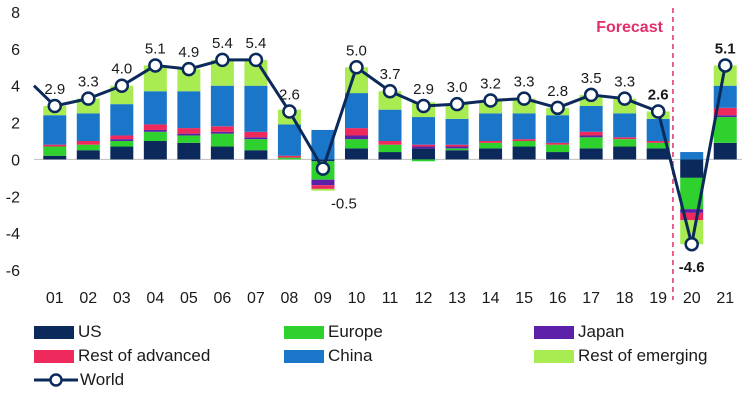 The height and width of the screenshot is (401, 750). What do you see at coordinates (333, 332) in the screenshot?
I see `legend-item-europe: Europe` at bounding box center [333, 332].